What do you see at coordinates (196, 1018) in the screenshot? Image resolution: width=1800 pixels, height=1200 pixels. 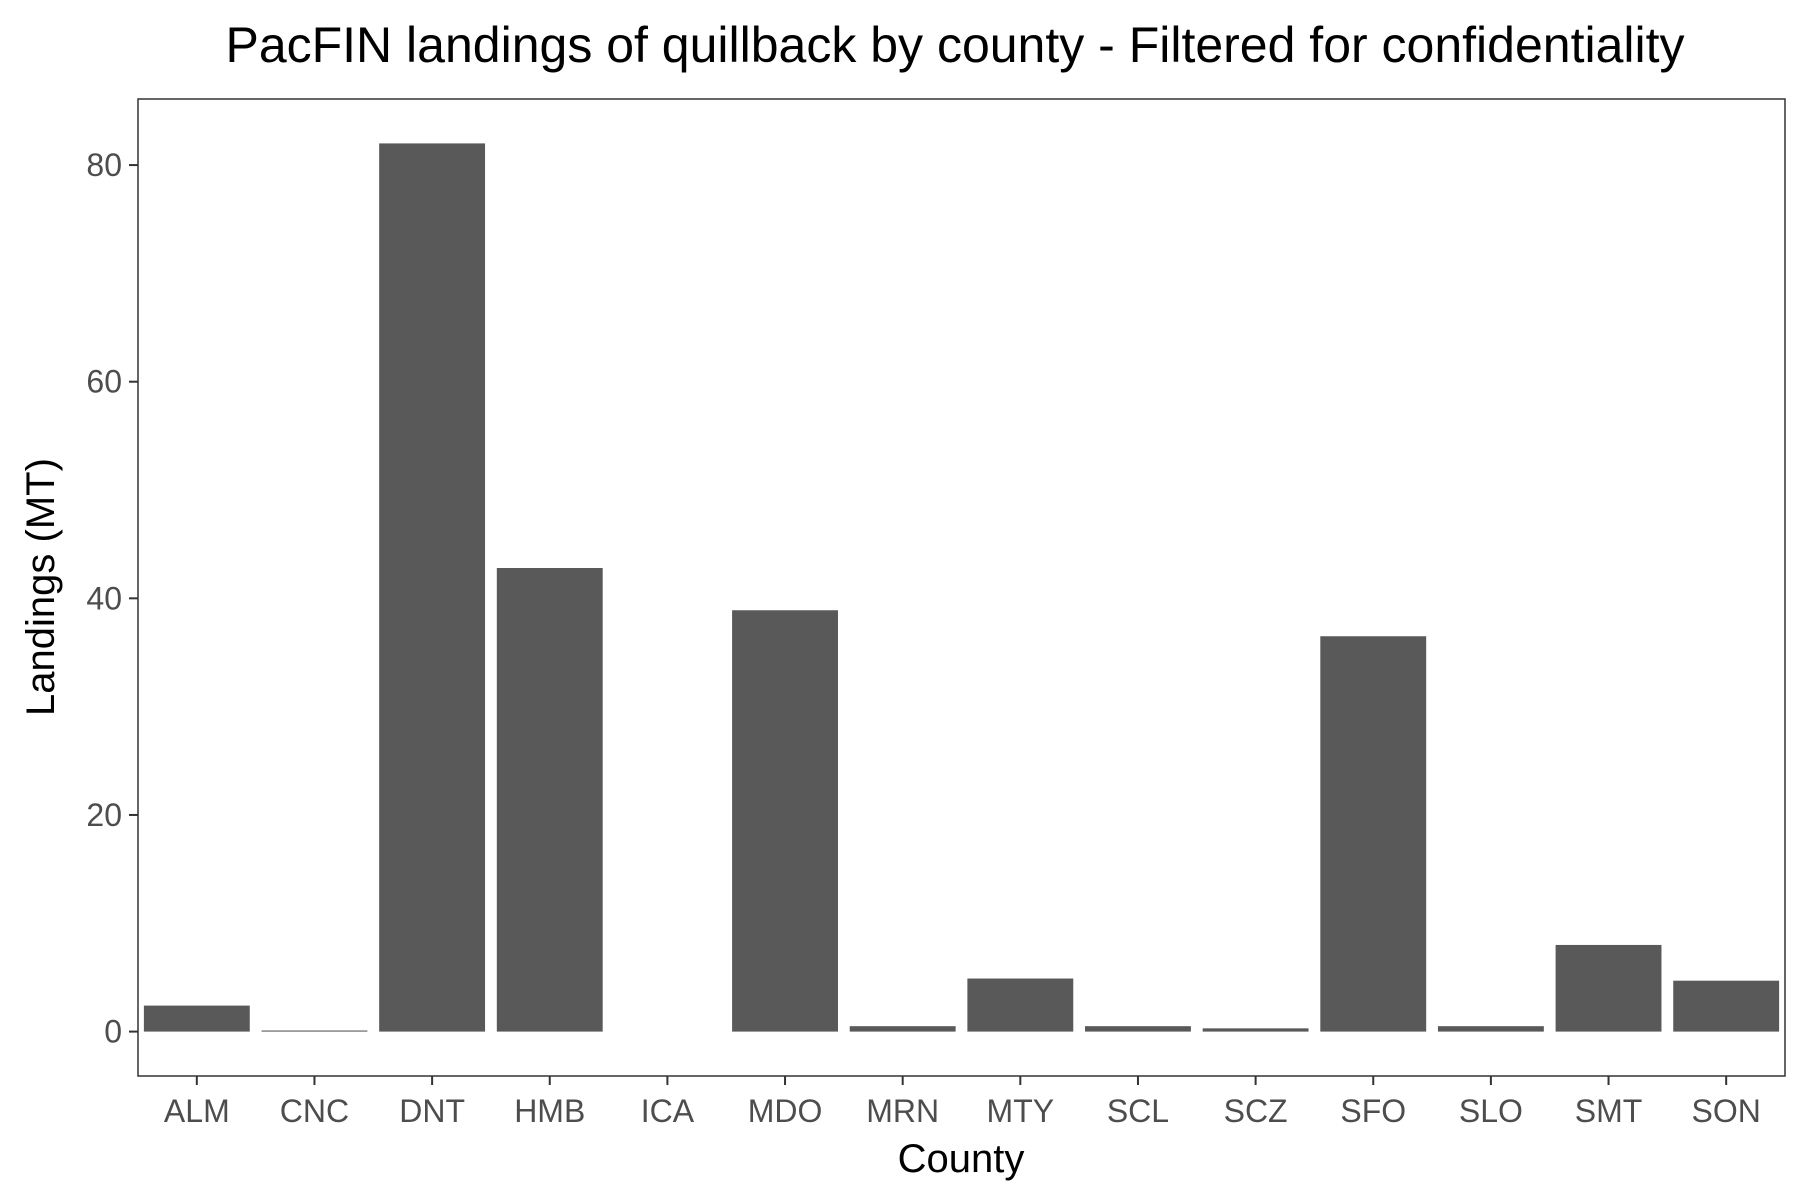 I see `bar-alm` at bounding box center [196, 1018].